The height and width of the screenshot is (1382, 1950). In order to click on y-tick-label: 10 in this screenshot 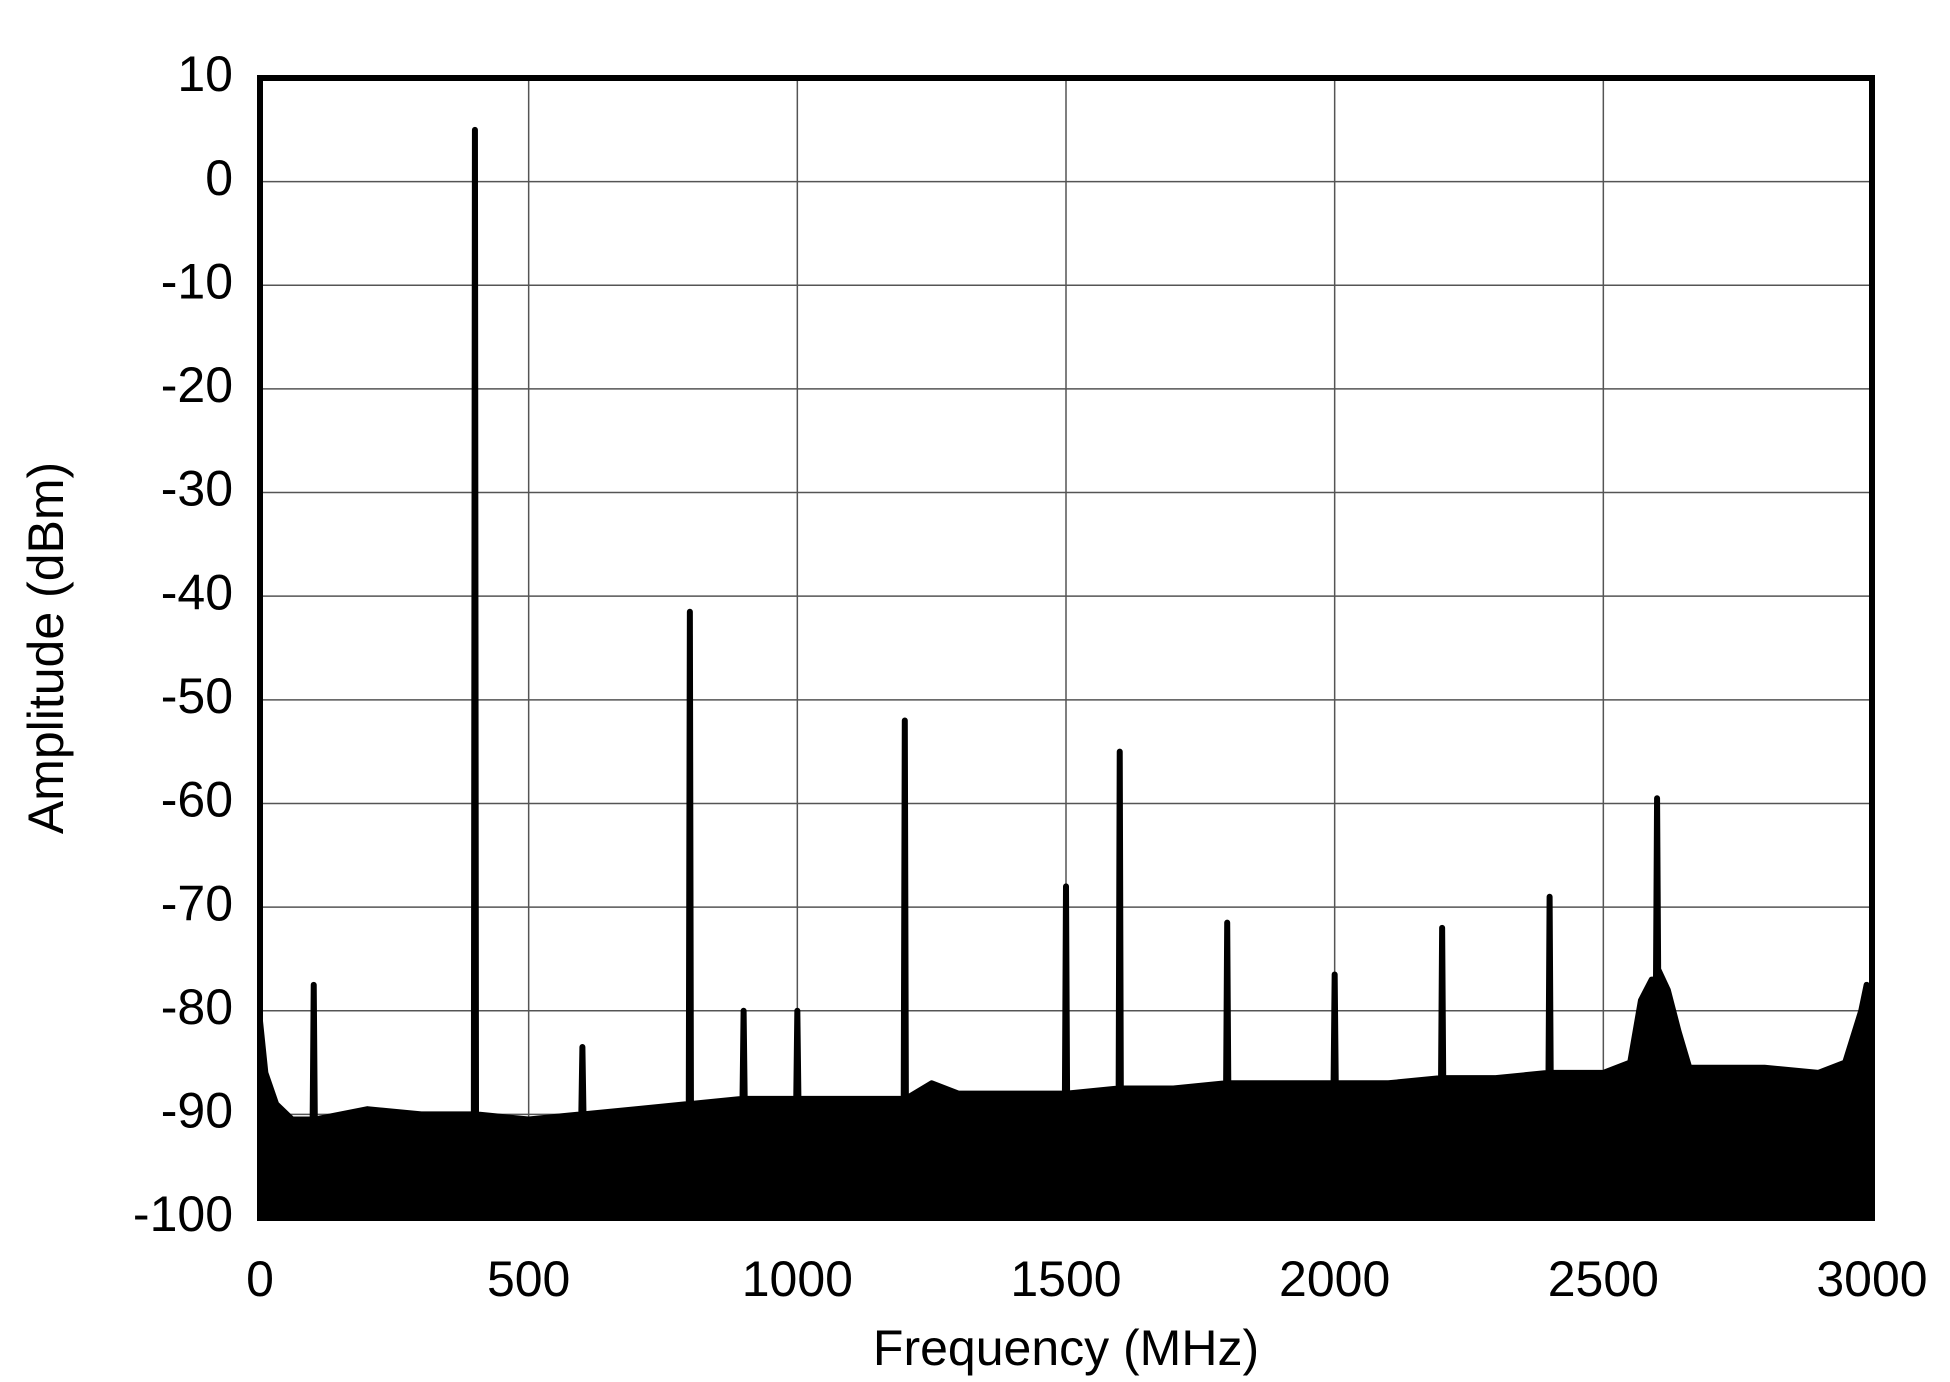, I will do `click(205, 74)`.